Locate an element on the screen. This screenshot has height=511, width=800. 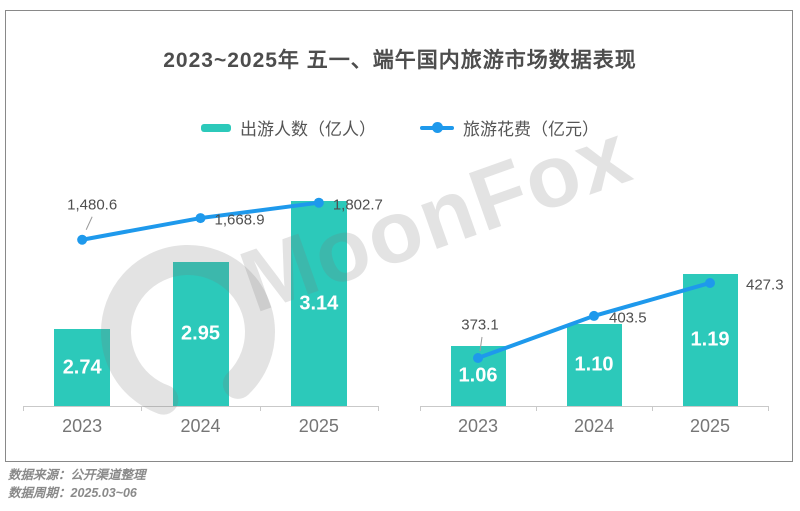
legend-item-spending: 旅游花费（亿元） is located at coordinates (509, 127).